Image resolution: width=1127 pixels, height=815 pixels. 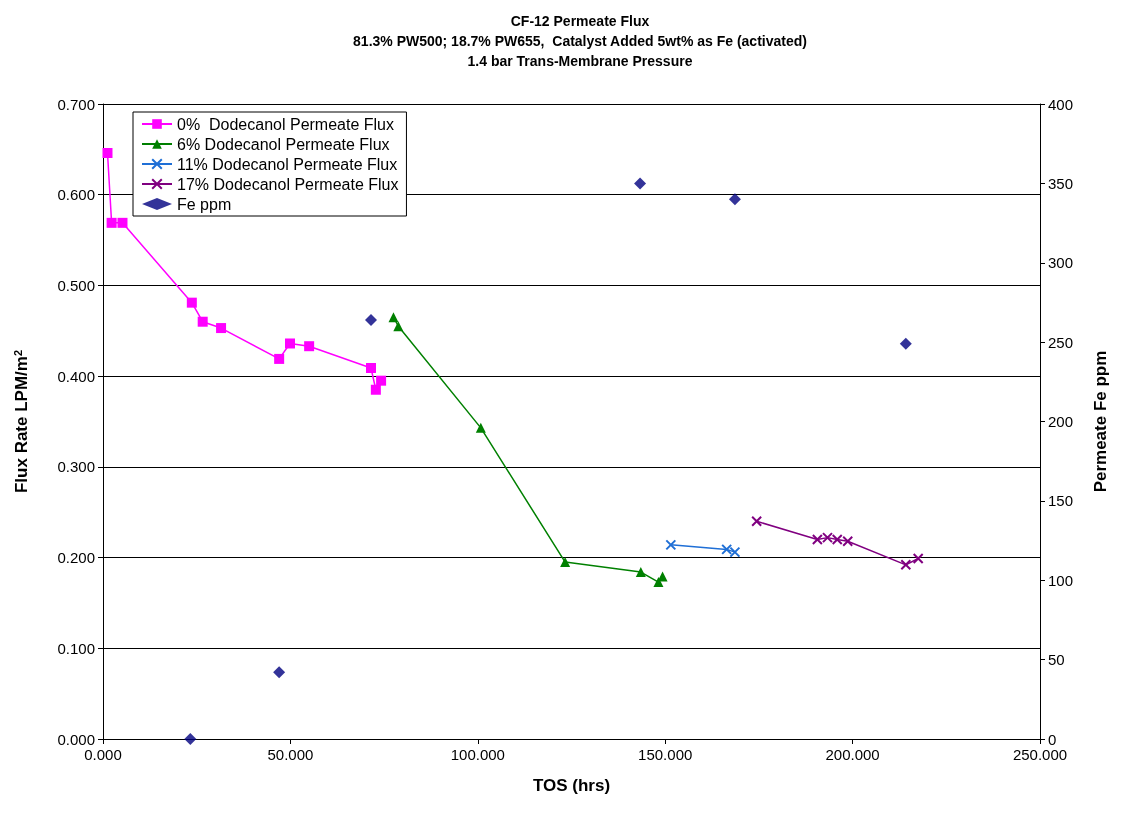 I want to click on y-tick-label: 0.400, so click(x=76, y=376).